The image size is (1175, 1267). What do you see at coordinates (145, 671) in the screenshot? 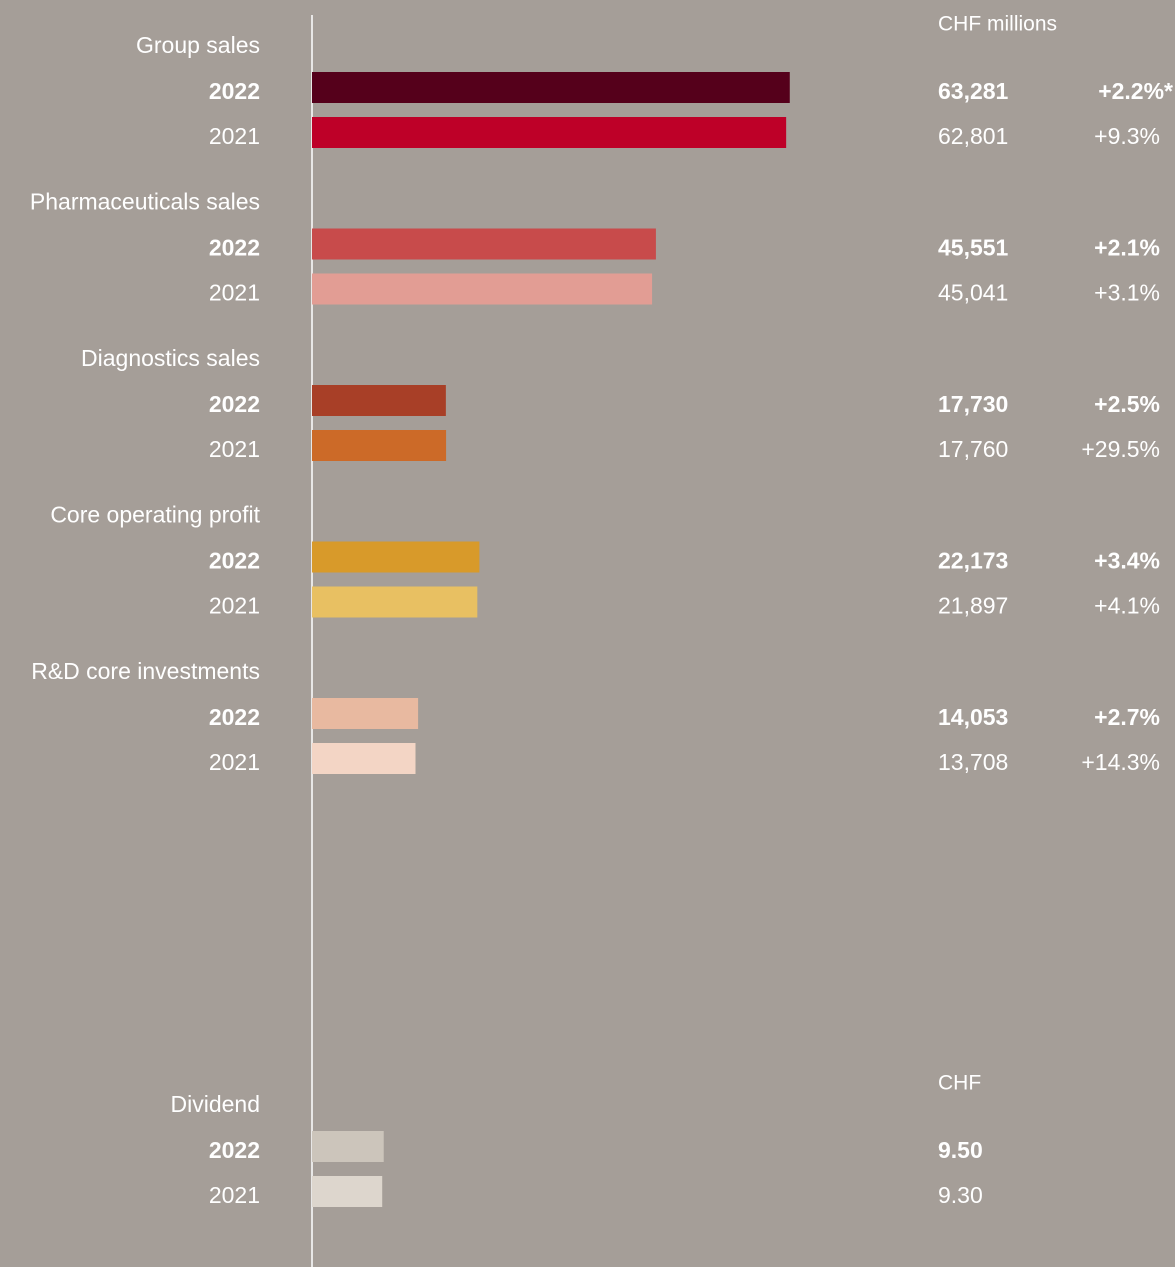
I see `group-label: R&D core investments` at bounding box center [145, 671].